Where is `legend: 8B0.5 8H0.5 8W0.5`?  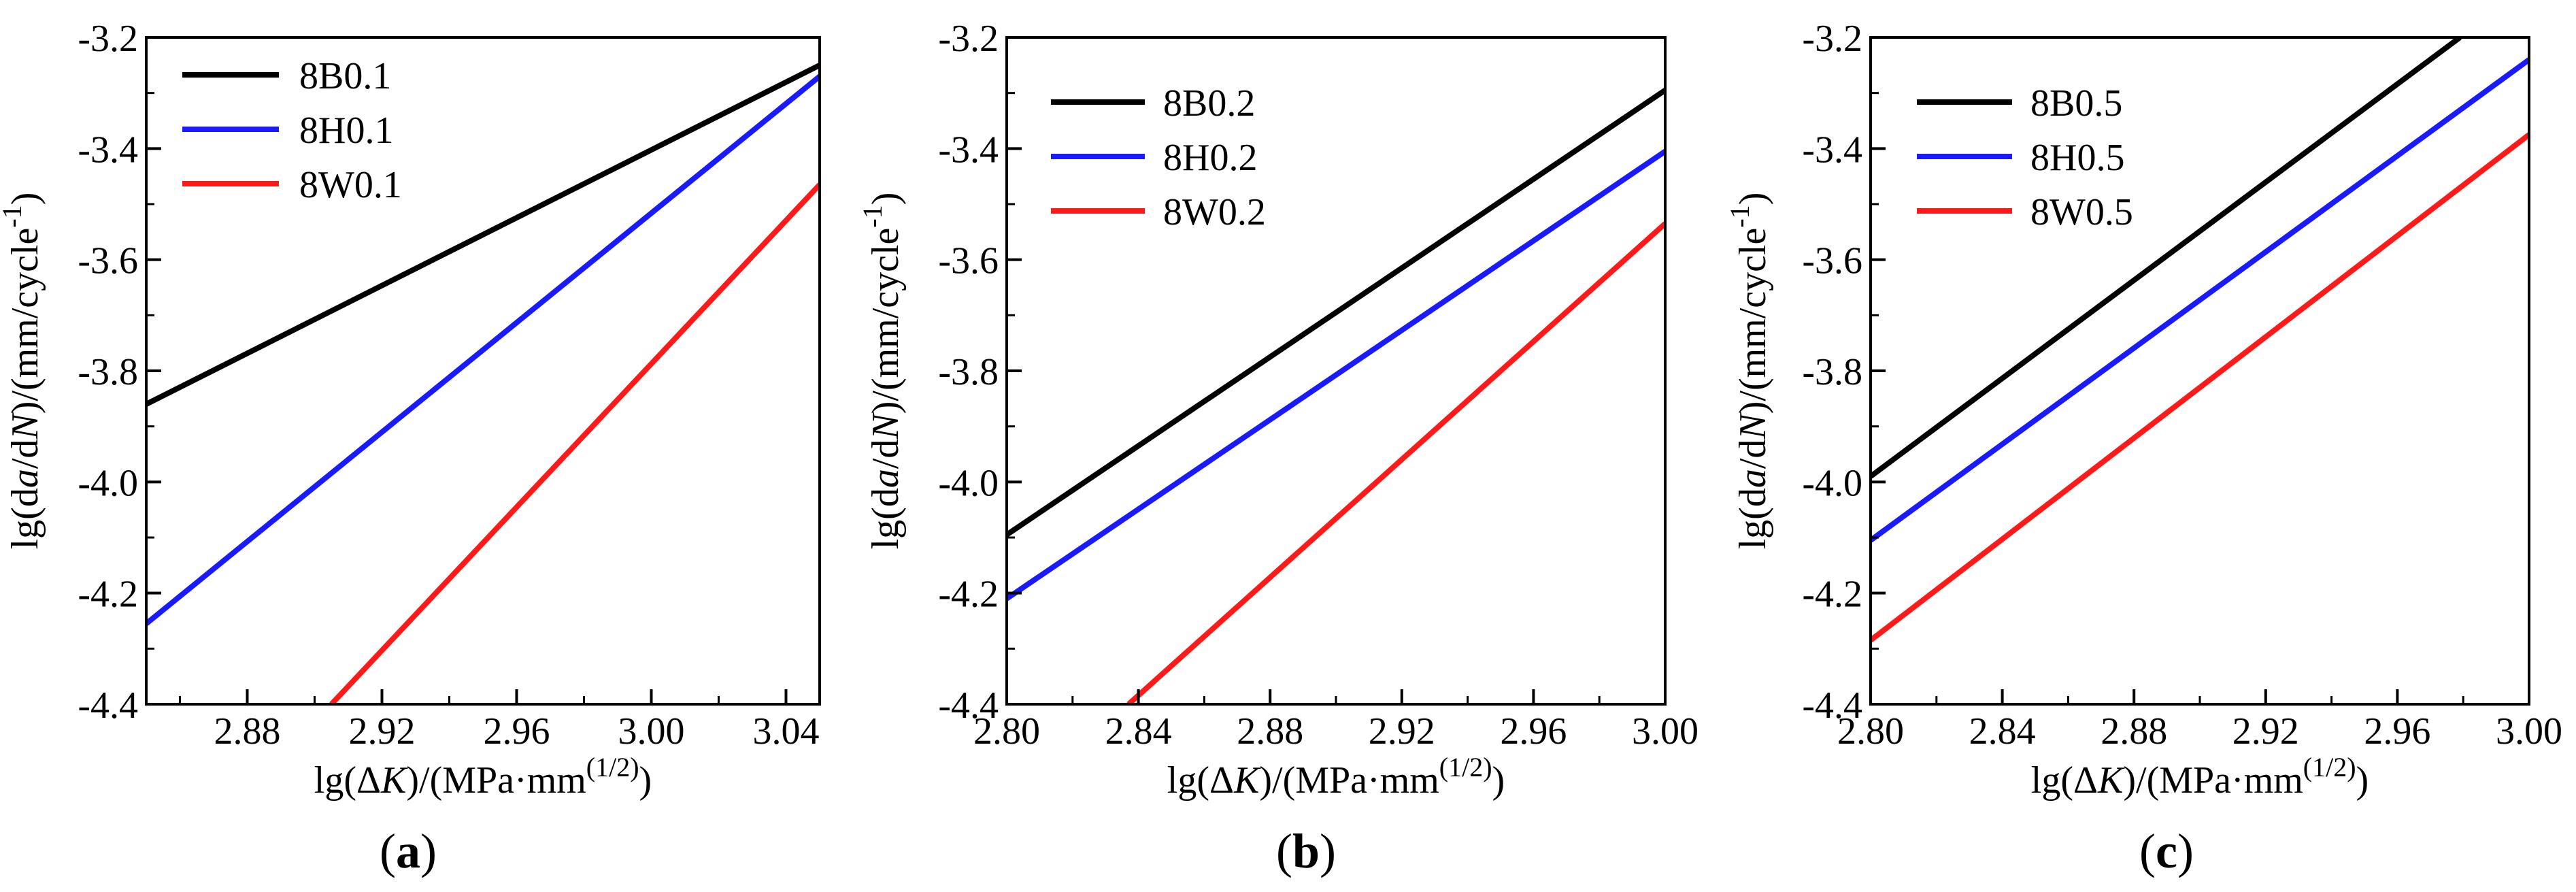
legend: 8B0.5 8H0.5 8W0.5 is located at coordinates (2025, 157).